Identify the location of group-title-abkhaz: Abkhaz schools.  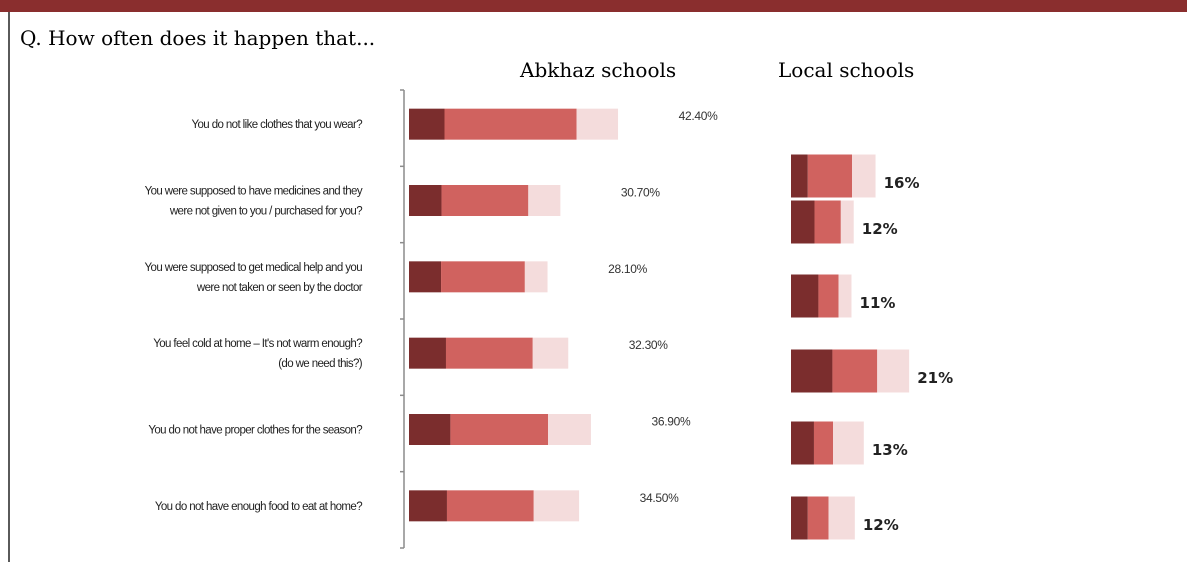
(598, 70).